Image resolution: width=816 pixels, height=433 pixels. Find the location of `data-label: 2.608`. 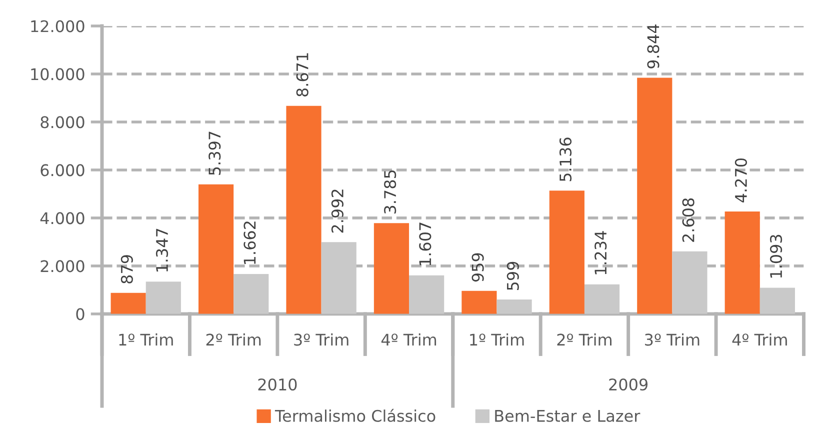

data-label: 2.608 is located at coordinates (688, 220).